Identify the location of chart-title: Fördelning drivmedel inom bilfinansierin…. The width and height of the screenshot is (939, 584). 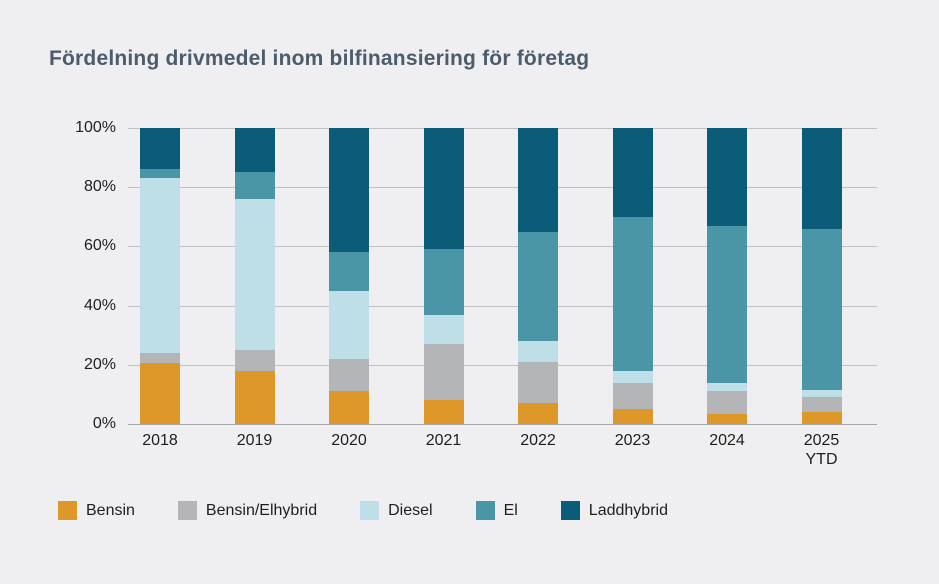
(319, 58).